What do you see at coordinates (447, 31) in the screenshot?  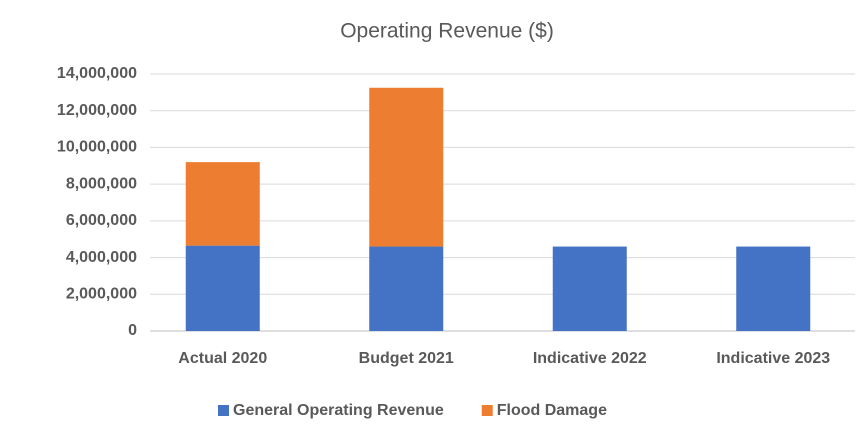 I see `chart-title: Operating Revenue ($)` at bounding box center [447, 31].